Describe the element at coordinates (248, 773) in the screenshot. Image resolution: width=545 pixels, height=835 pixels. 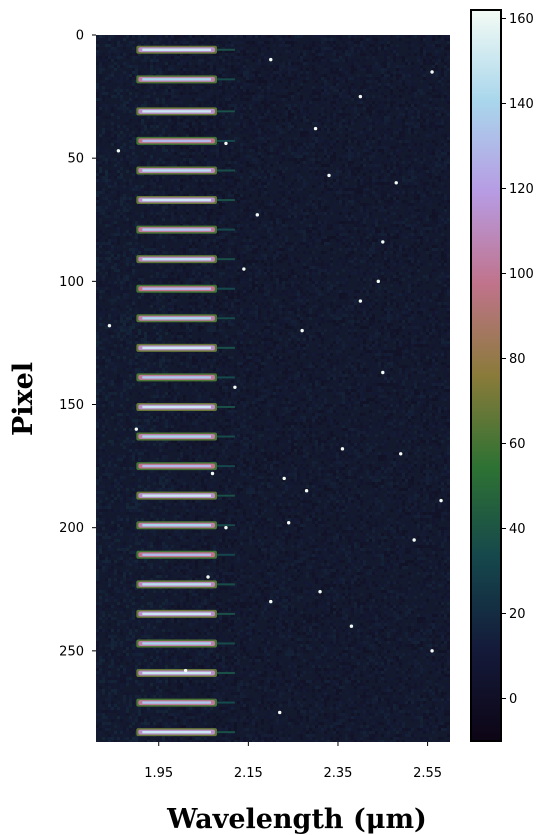
I see `x-tick-label: 2.15` at that location.